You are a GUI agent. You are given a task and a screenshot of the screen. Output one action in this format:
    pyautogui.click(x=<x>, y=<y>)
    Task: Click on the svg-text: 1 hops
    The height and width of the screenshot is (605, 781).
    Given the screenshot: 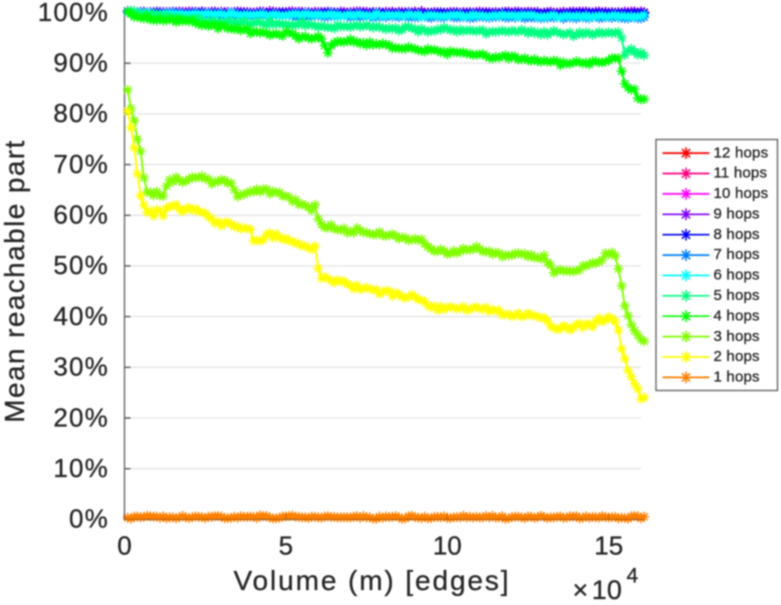 What is the action you would take?
    pyautogui.click(x=737, y=377)
    